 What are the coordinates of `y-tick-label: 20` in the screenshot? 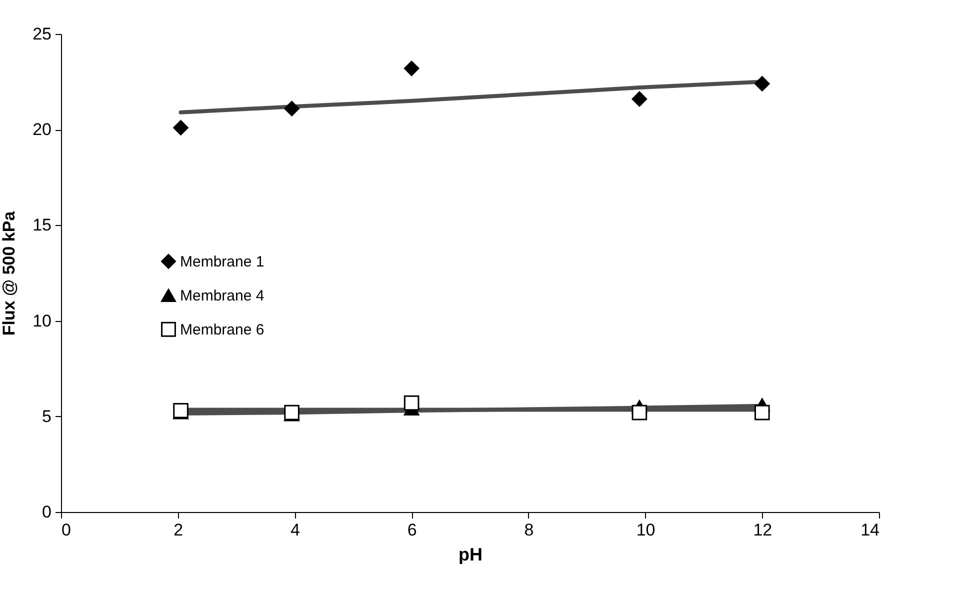 It's located at (42, 130).